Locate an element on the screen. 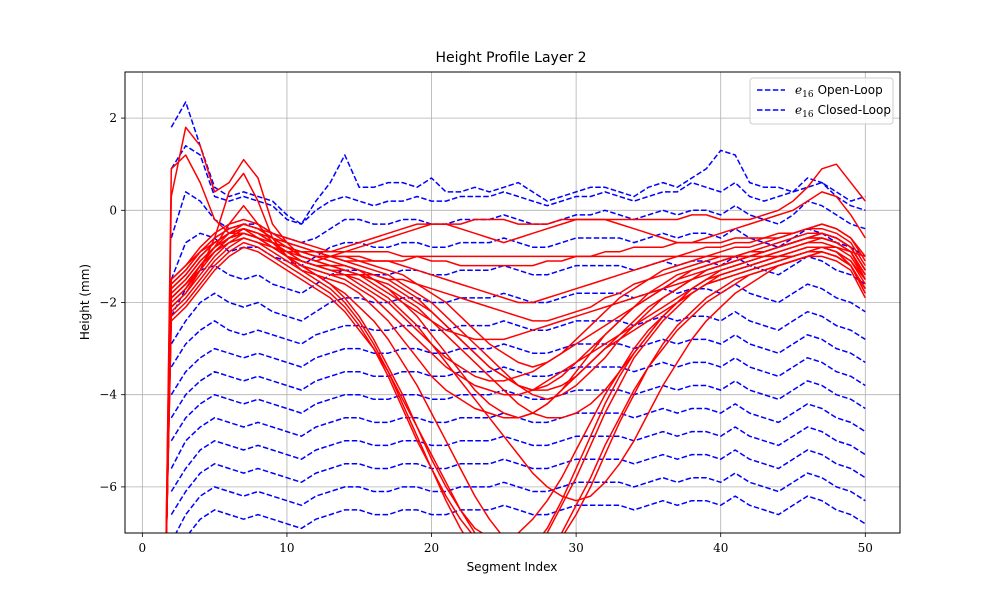  y-axis-label: Height (mm) is located at coordinates (85, 302).